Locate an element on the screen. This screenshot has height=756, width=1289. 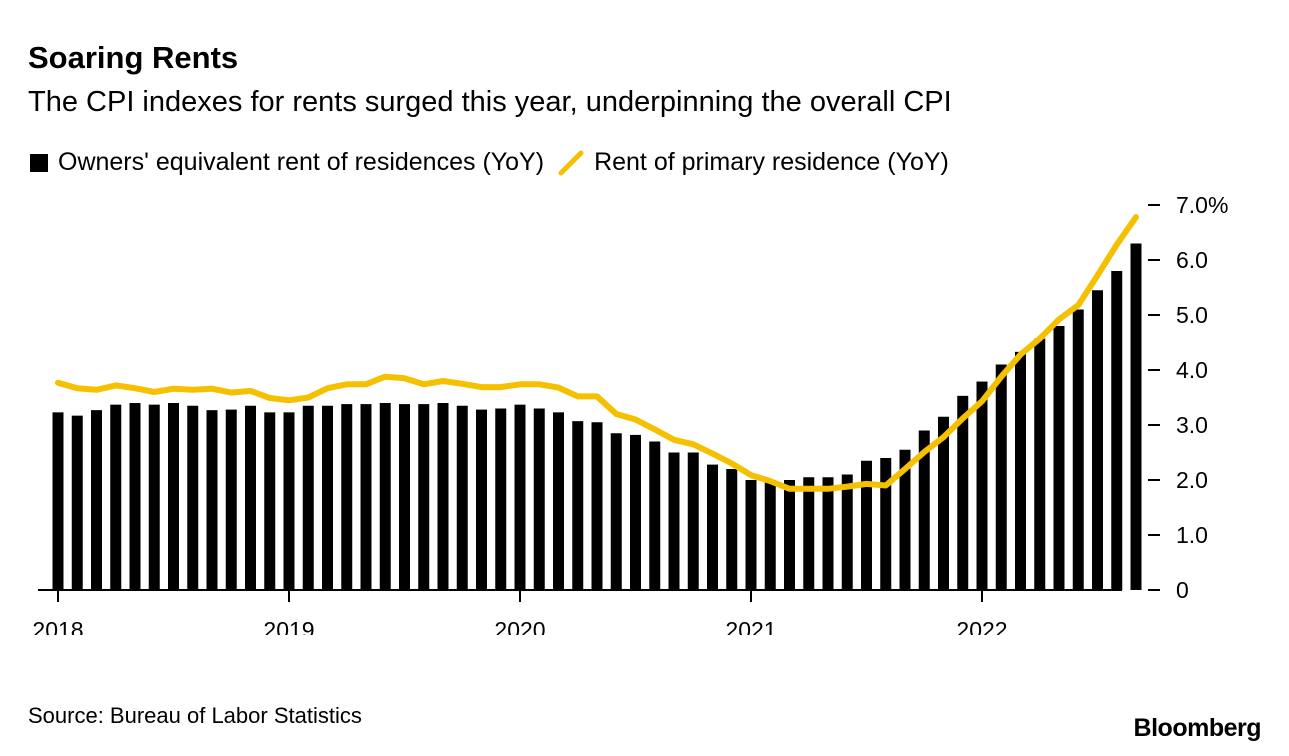
y-tick-label: 5.0 is located at coordinates (1192, 315).